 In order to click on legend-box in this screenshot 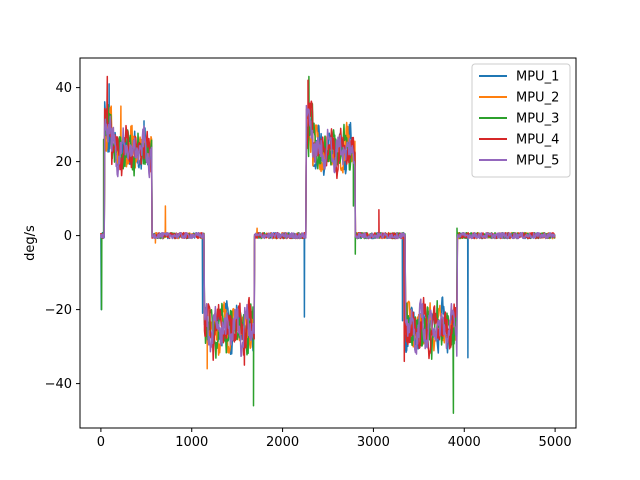, I will do `click(521, 120)`.